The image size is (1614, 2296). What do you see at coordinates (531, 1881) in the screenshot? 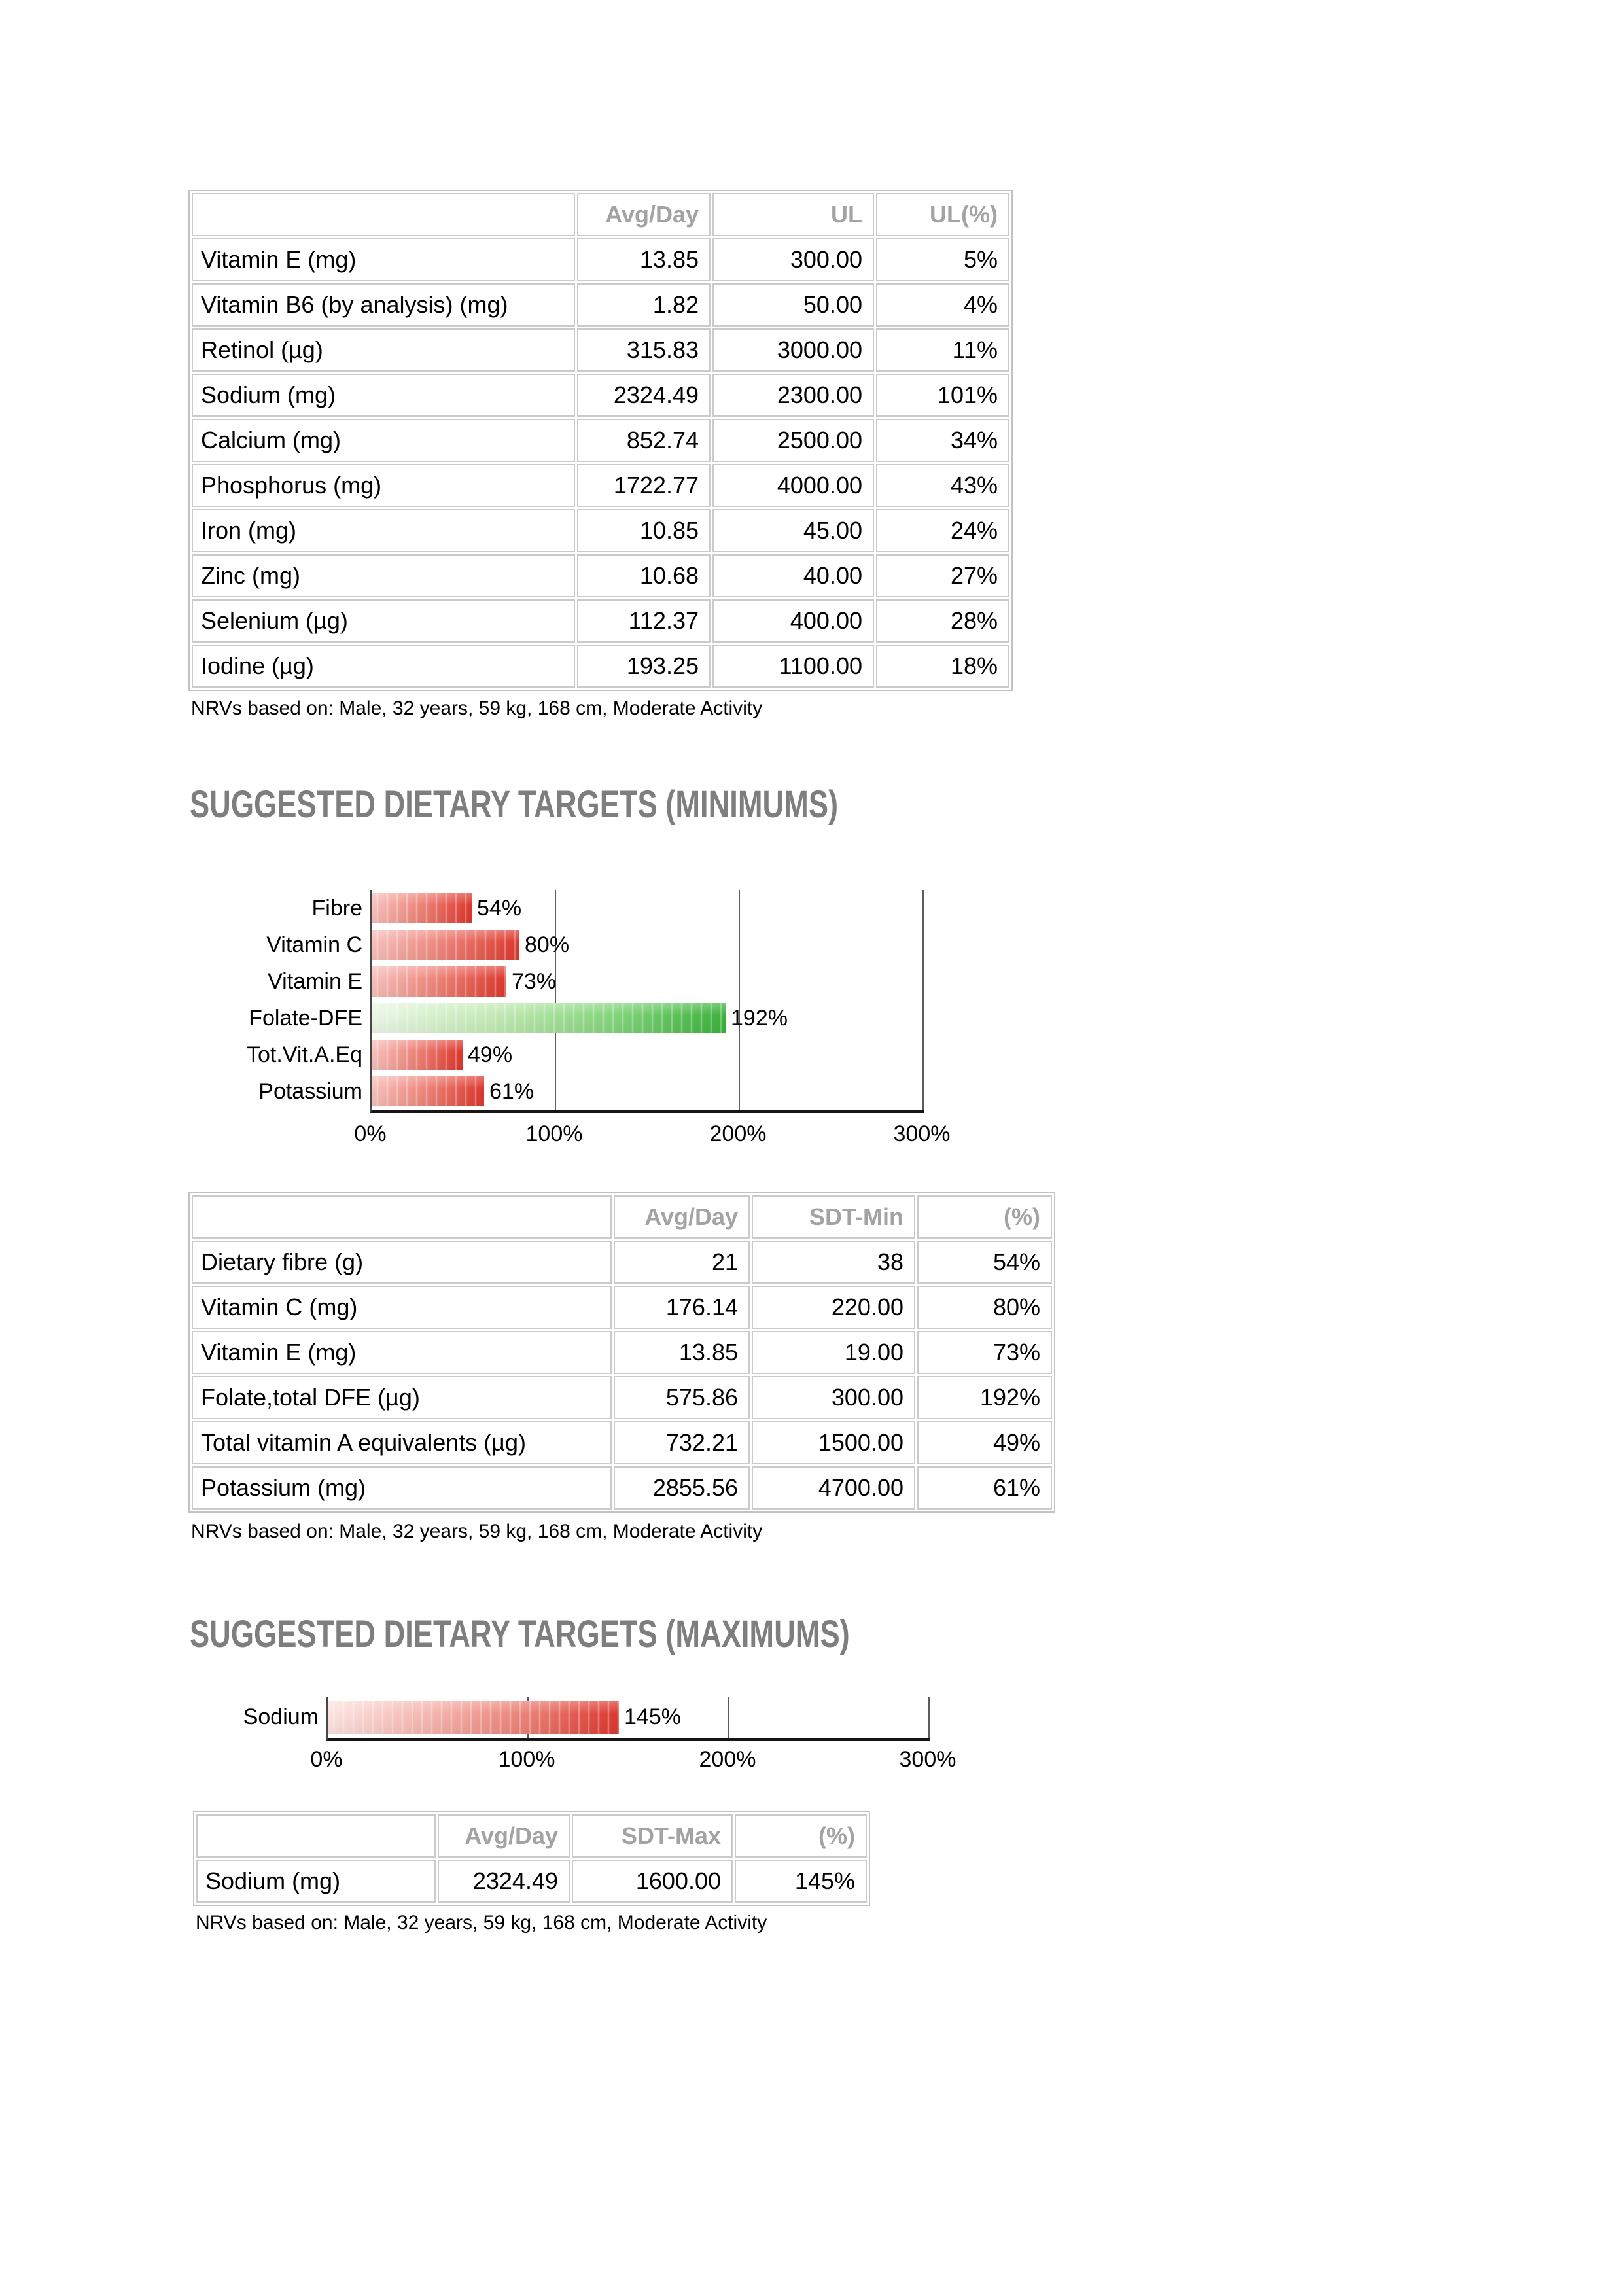
I see `sdt-max-table-body: Sodium (mg) 2324.49 1600.00 145%` at bounding box center [531, 1881].